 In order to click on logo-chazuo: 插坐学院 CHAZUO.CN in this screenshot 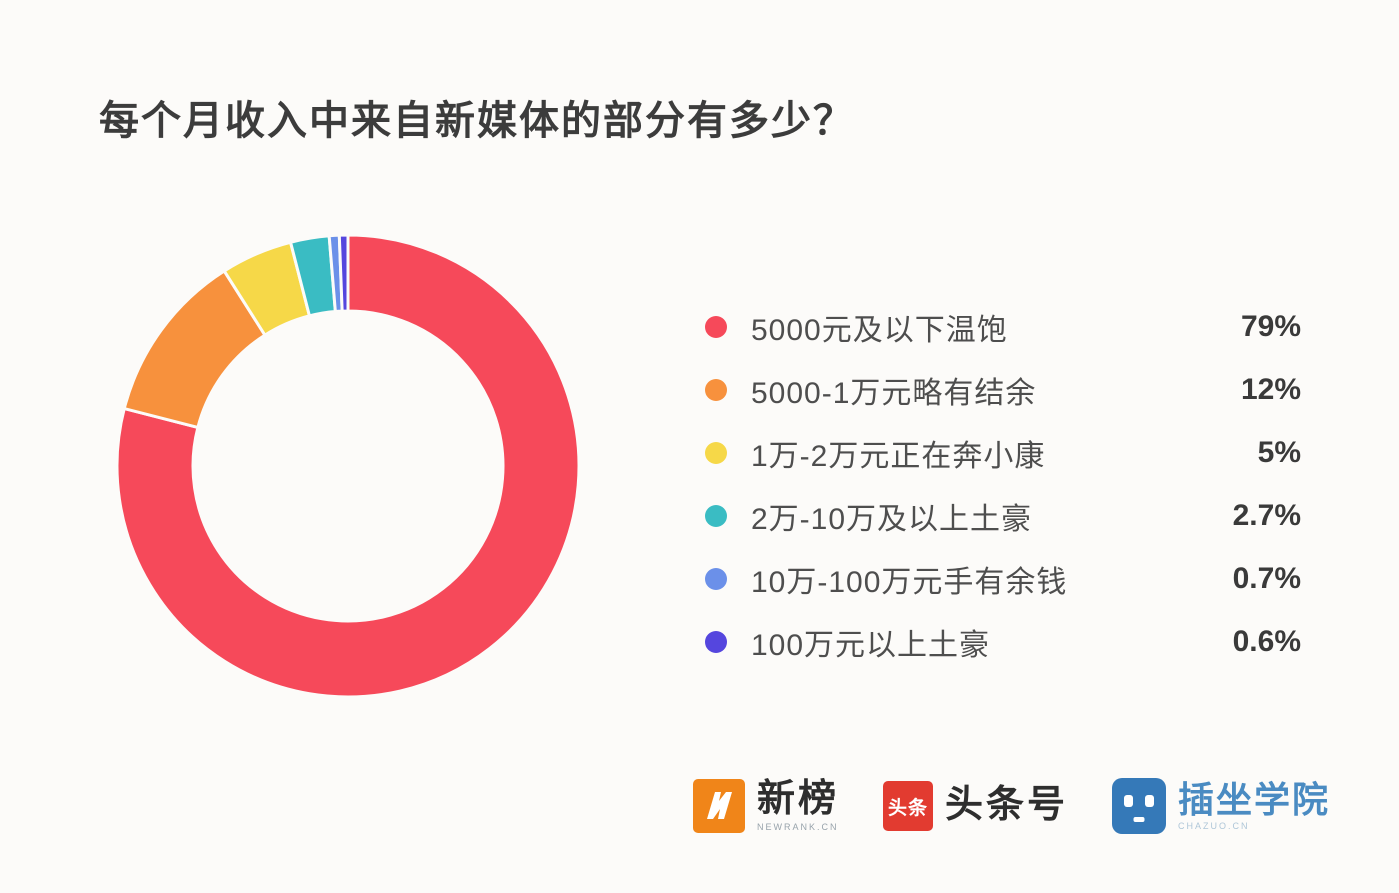, I will do `click(1221, 806)`.